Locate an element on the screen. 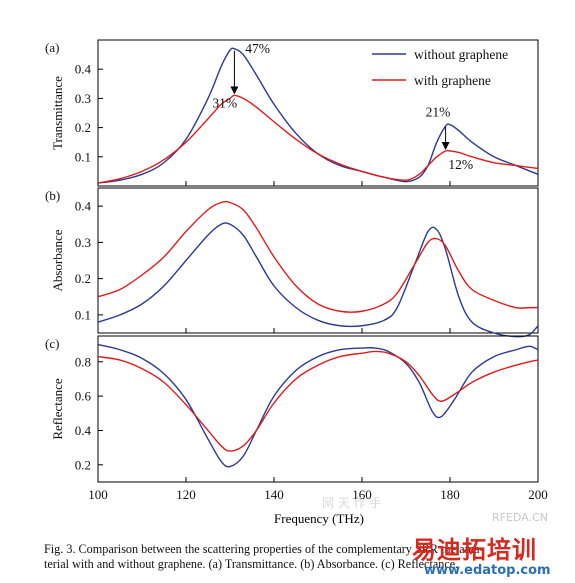 Image resolution: width=575 pixels, height=583 pixels. x-axis-label: Frequency (THz) is located at coordinates (319, 518).